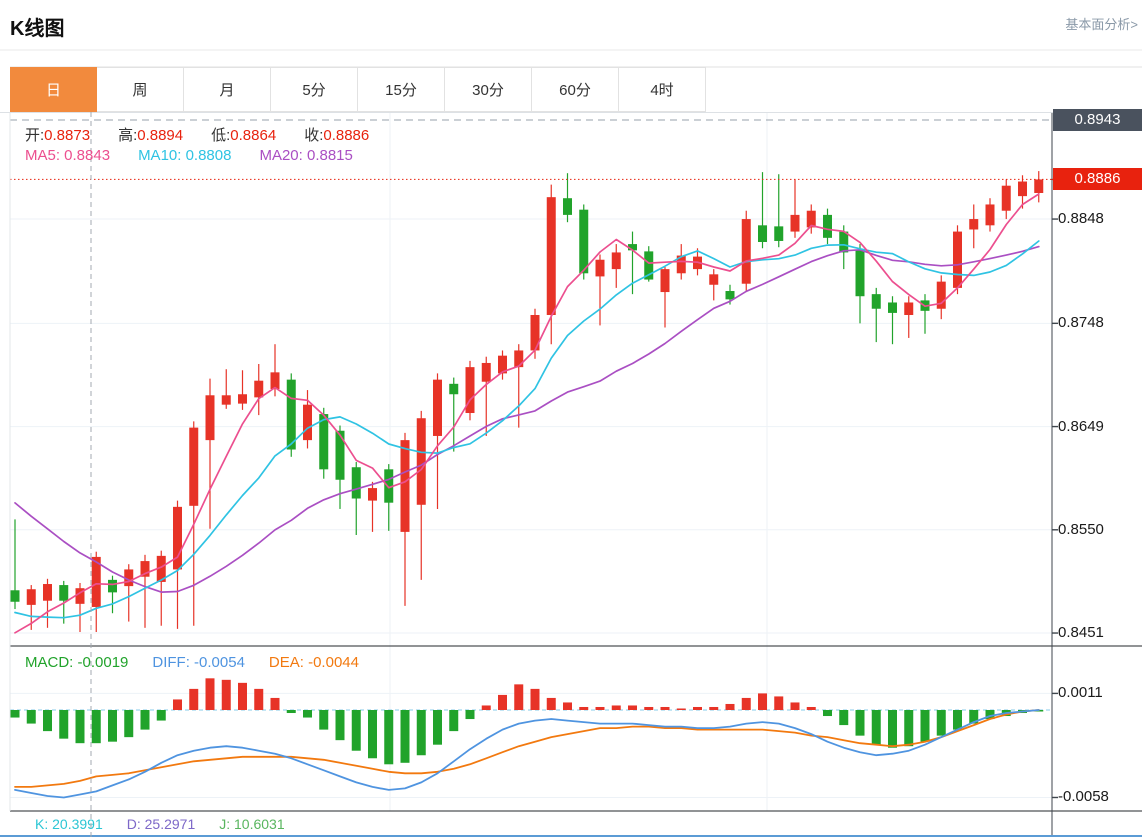 The width and height of the screenshot is (1142, 837). Describe the element at coordinates (1097, 179) in the screenshot. I see `current-price-badge: 0.8886` at that location.